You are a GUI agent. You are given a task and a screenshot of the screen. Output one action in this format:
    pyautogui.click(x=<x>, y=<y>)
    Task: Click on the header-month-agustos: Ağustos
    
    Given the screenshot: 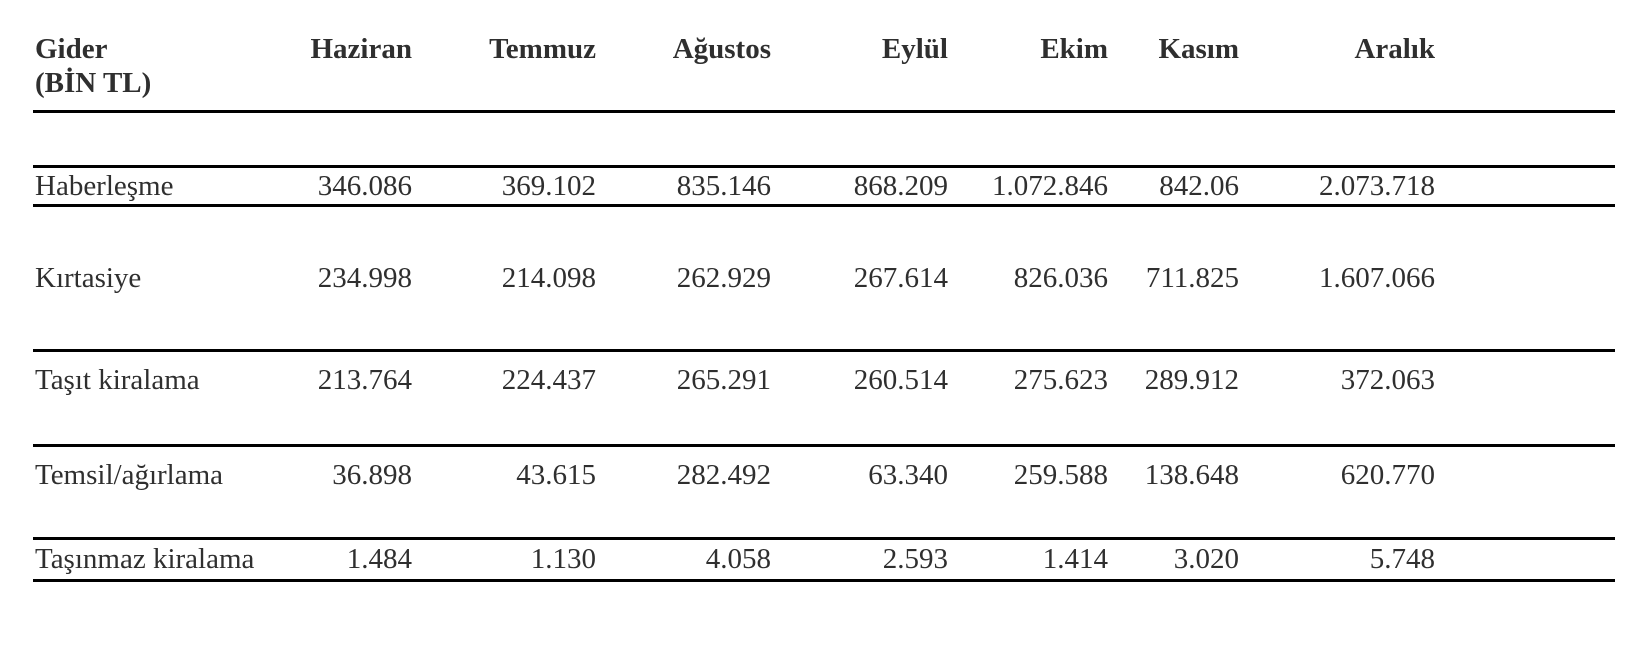 What is the action you would take?
    pyautogui.click(x=694, y=56)
    